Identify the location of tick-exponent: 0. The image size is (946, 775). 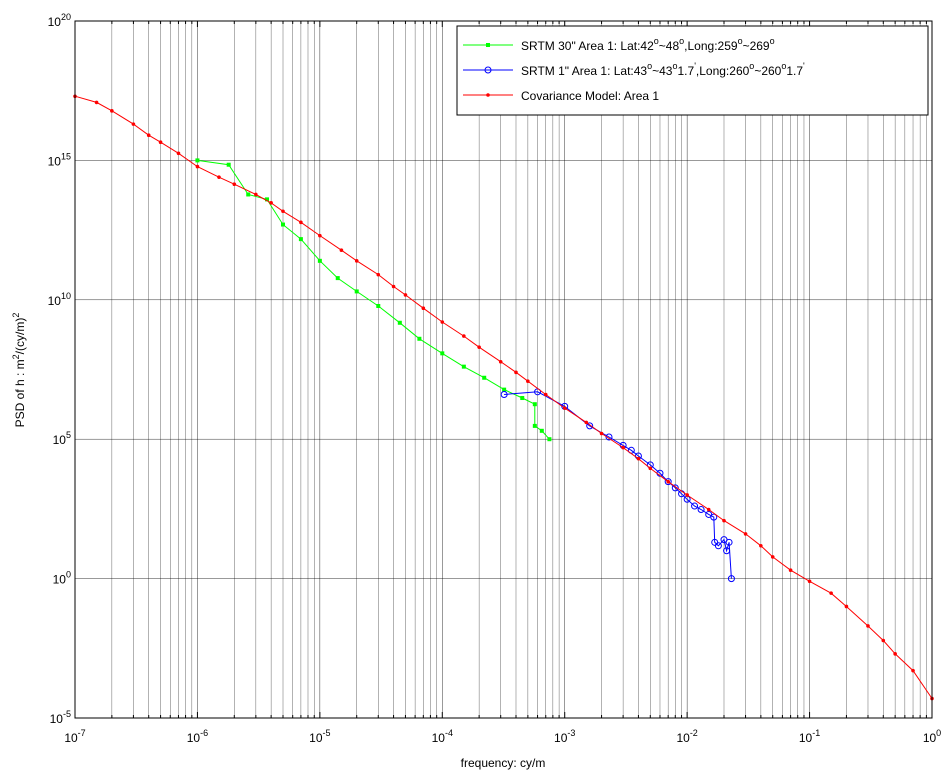
(68, 575).